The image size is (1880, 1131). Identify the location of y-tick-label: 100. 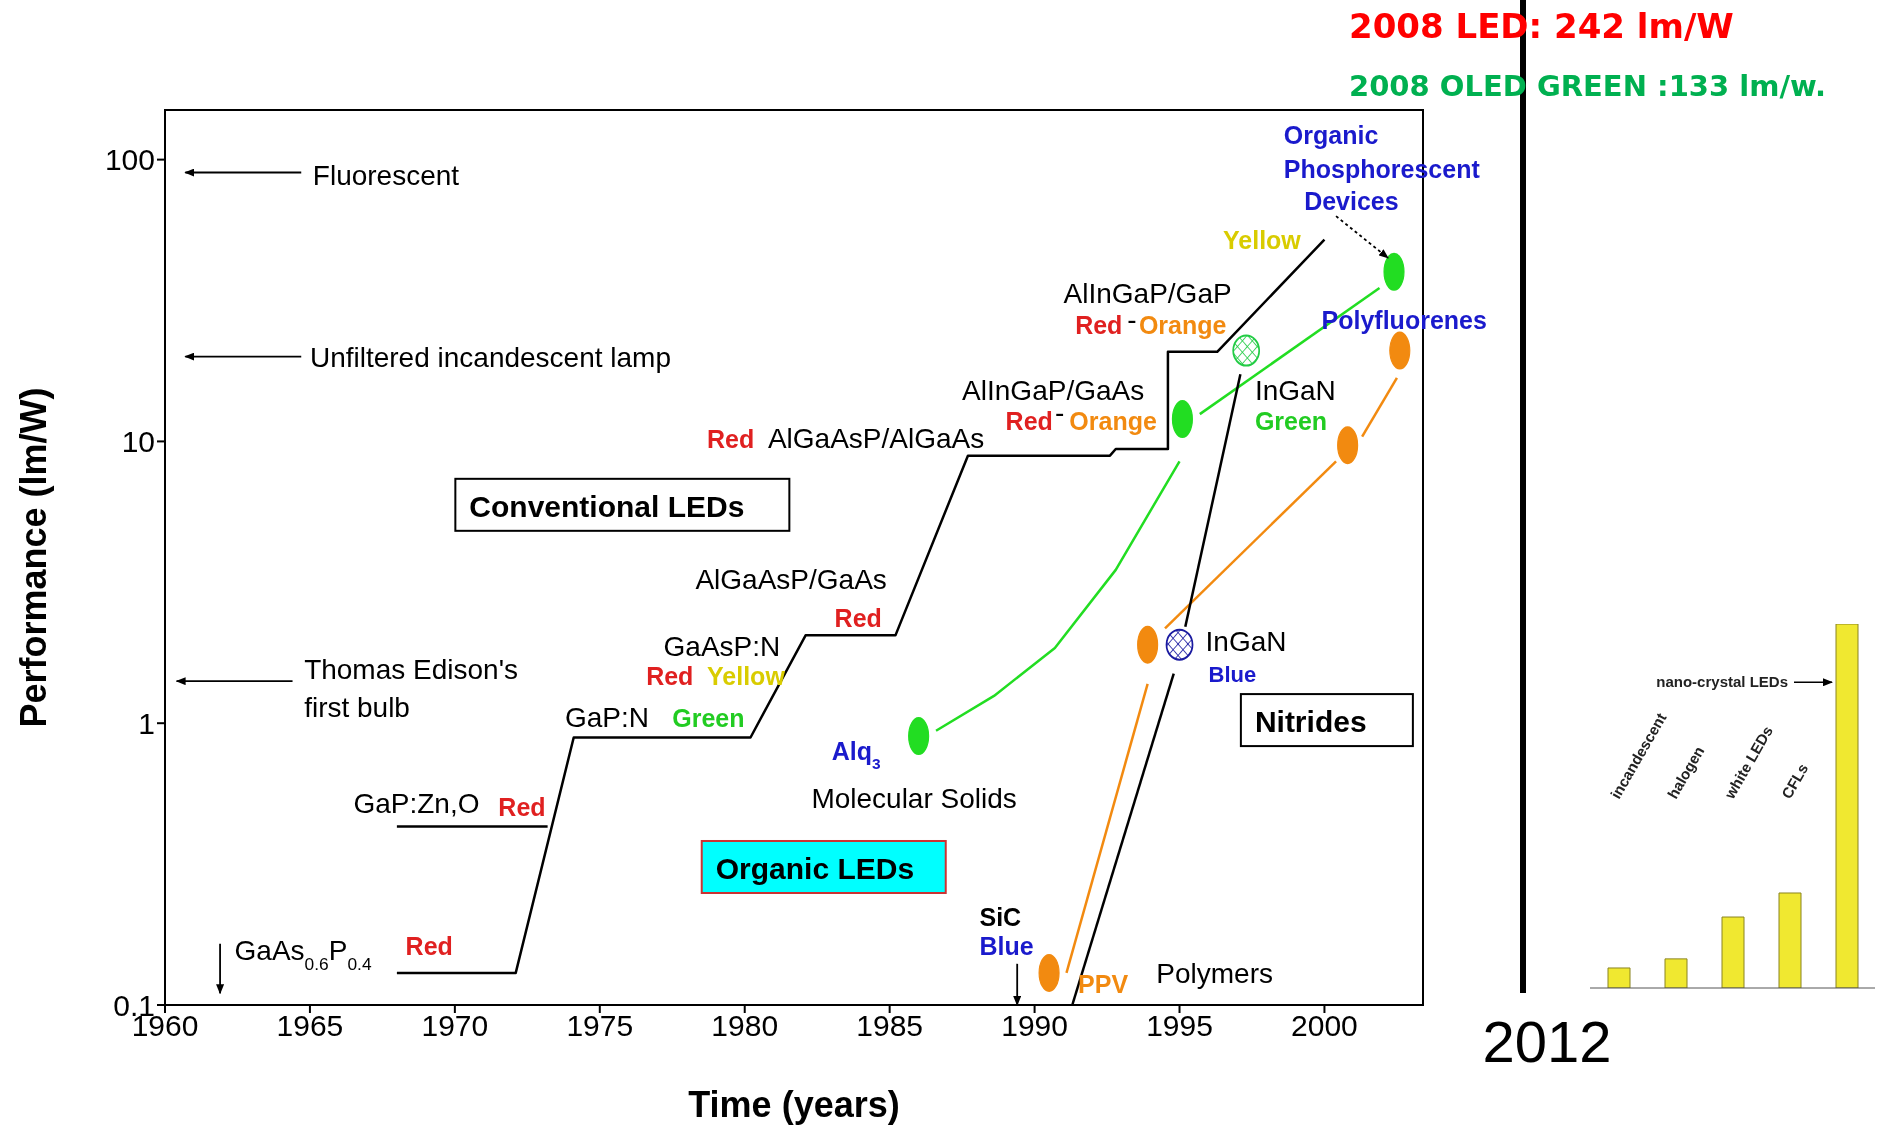
(129, 160).